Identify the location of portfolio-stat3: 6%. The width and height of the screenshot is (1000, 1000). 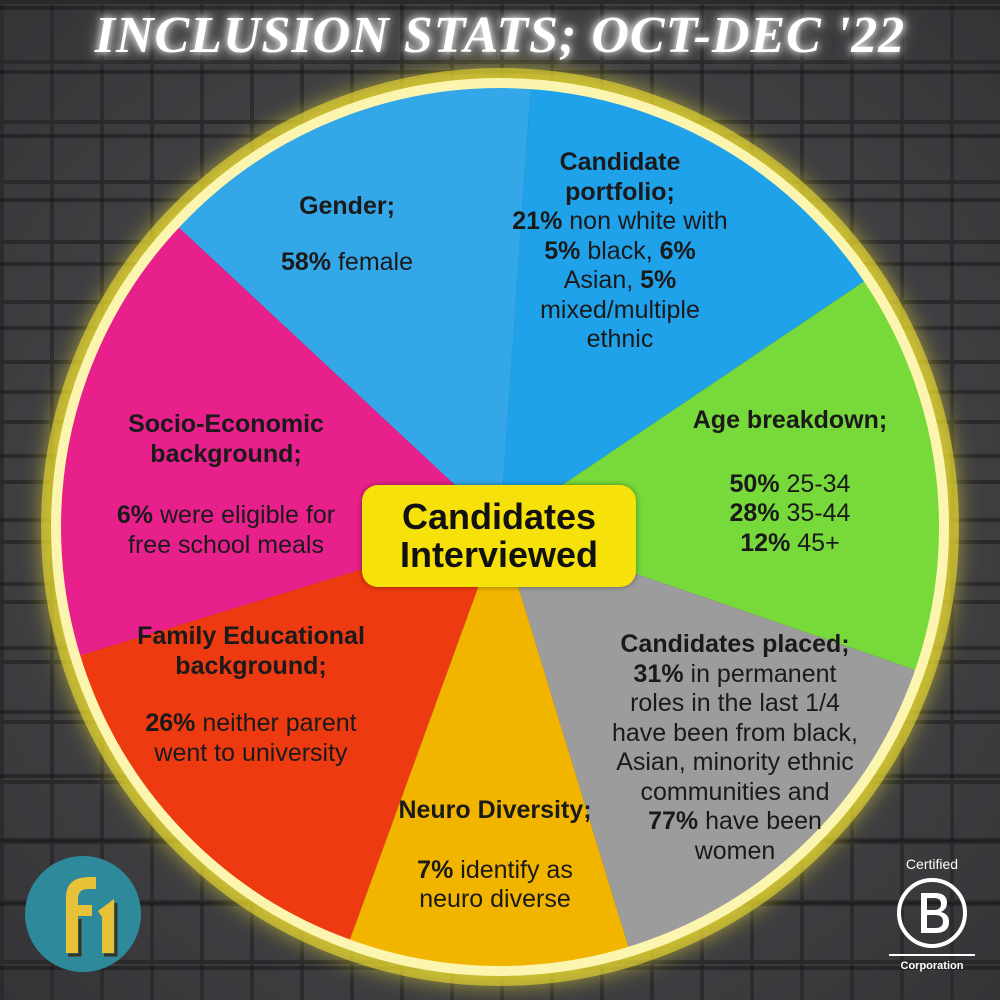
(677, 250).